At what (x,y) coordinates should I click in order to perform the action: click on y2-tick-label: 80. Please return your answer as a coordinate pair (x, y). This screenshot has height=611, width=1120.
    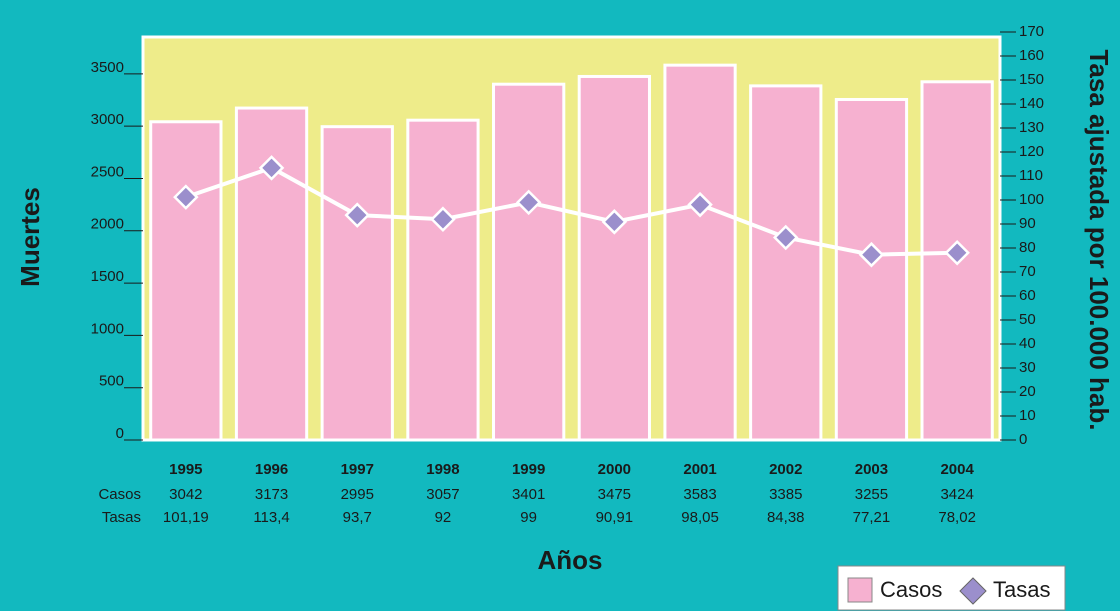
    Looking at the image, I should click on (1027, 247).